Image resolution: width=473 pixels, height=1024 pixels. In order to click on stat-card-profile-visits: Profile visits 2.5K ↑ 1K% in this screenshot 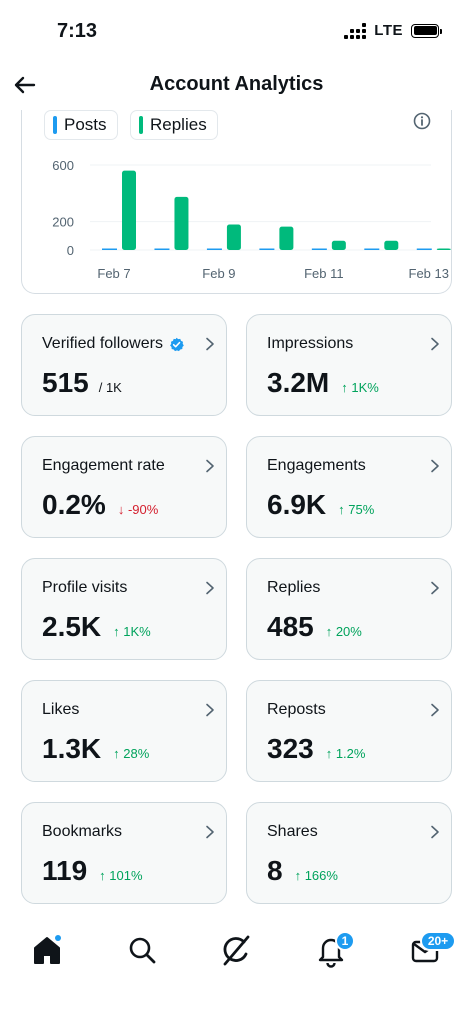, I will do `click(124, 609)`.